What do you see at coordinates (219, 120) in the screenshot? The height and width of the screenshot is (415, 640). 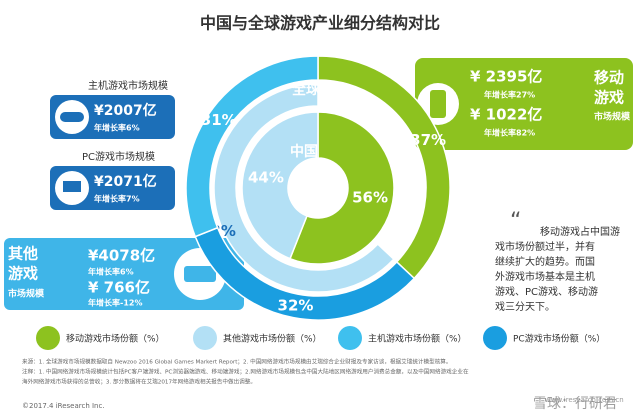 I see `value-label: 31%` at bounding box center [219, 120].